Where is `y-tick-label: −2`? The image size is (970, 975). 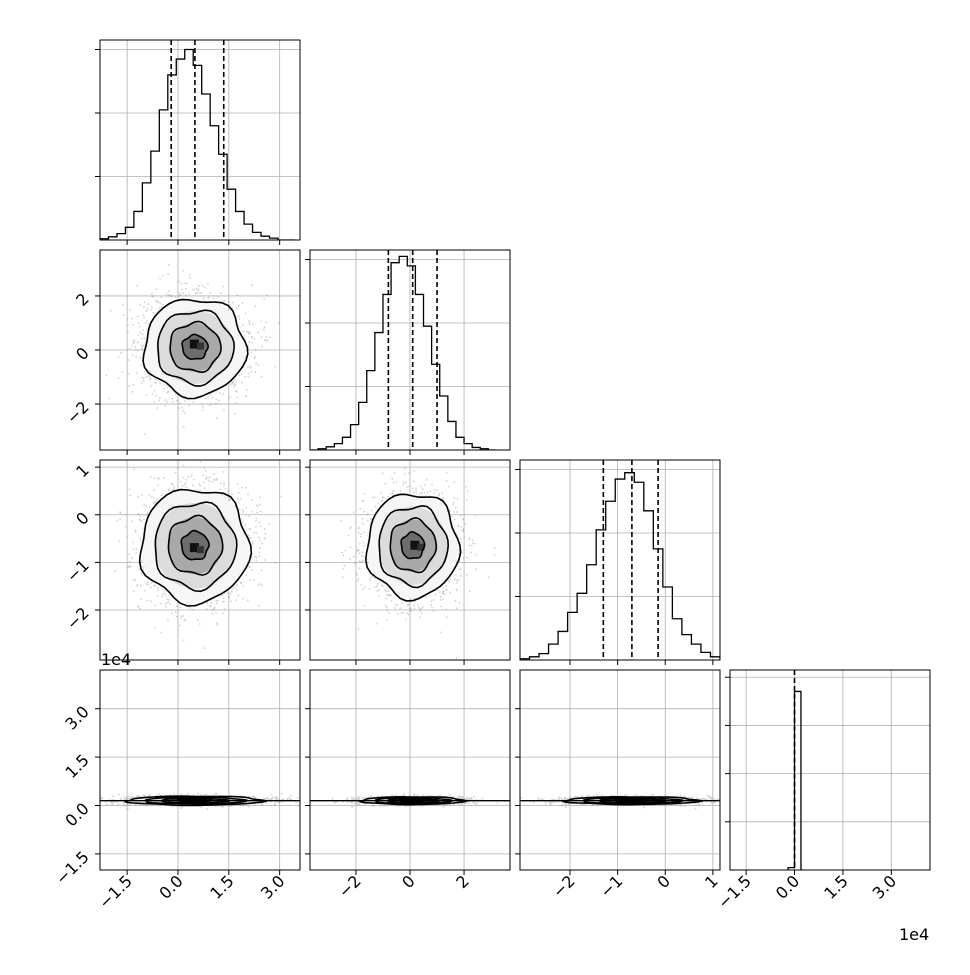
y-tick-label: −2 is located at coordinates (78, 412).